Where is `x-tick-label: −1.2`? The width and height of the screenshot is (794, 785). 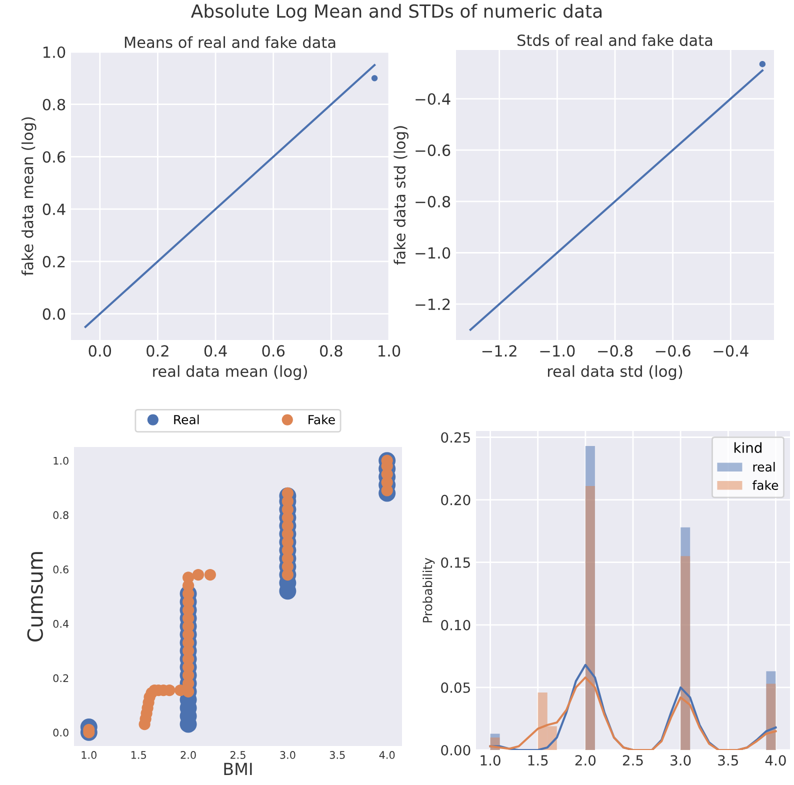
x-tick-label: −1.2 is located at coordinates (499, 350).